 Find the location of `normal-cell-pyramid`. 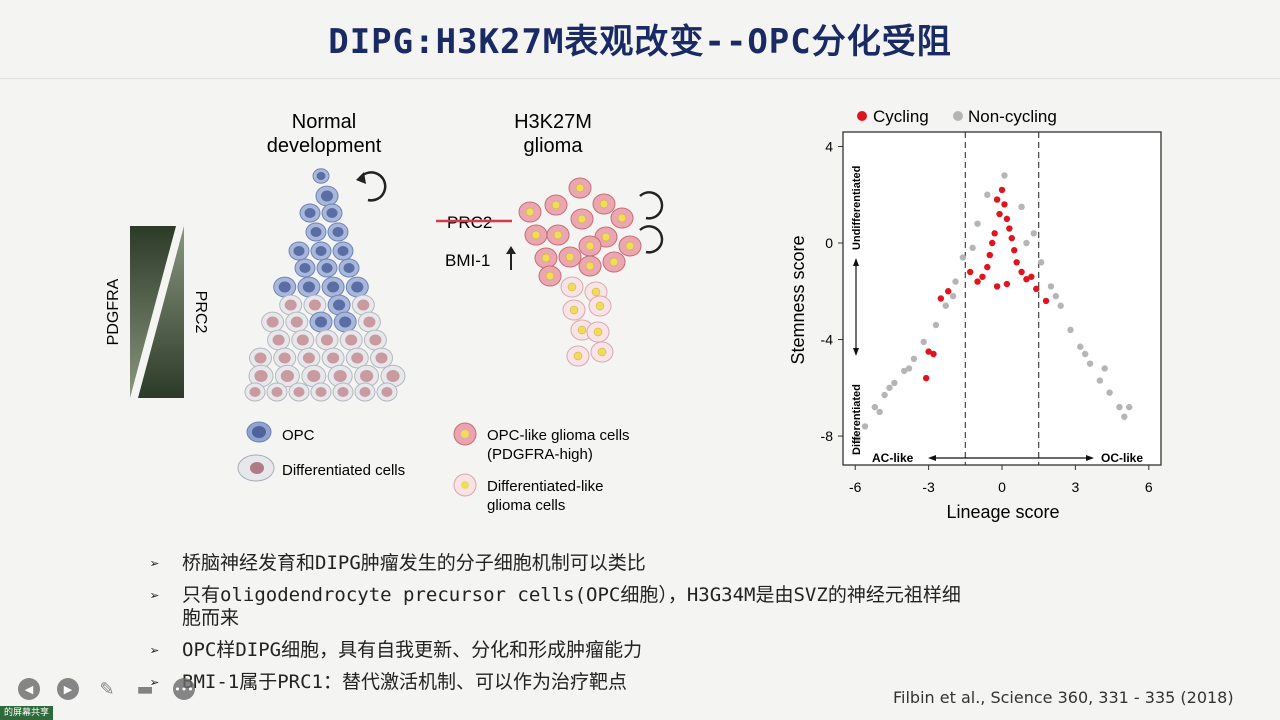

normal-cell-pyramid is located at coordinates (325, 285).